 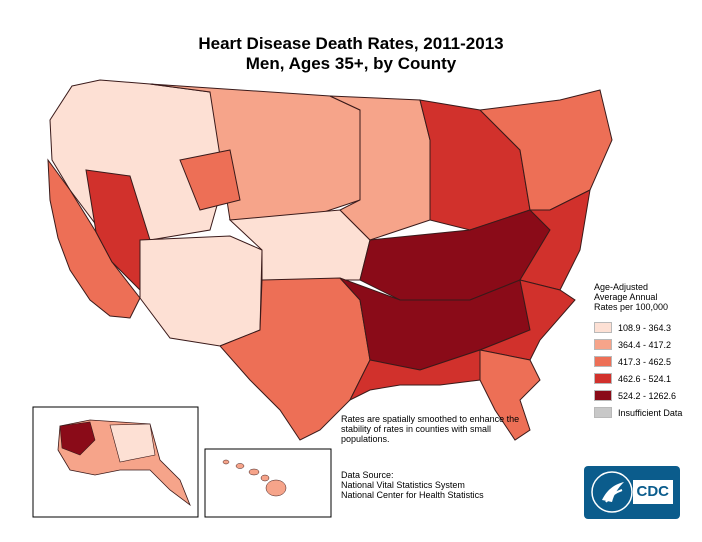 I want to click on region-california, so click(x=94, y=238).